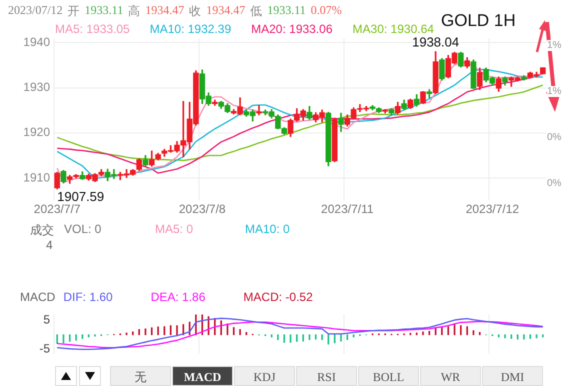 This screenshot has width=562, height=386. Describe the element at coordinates (88, 297) in the screenshot. I see `text: DIF: 1.60` at that location.